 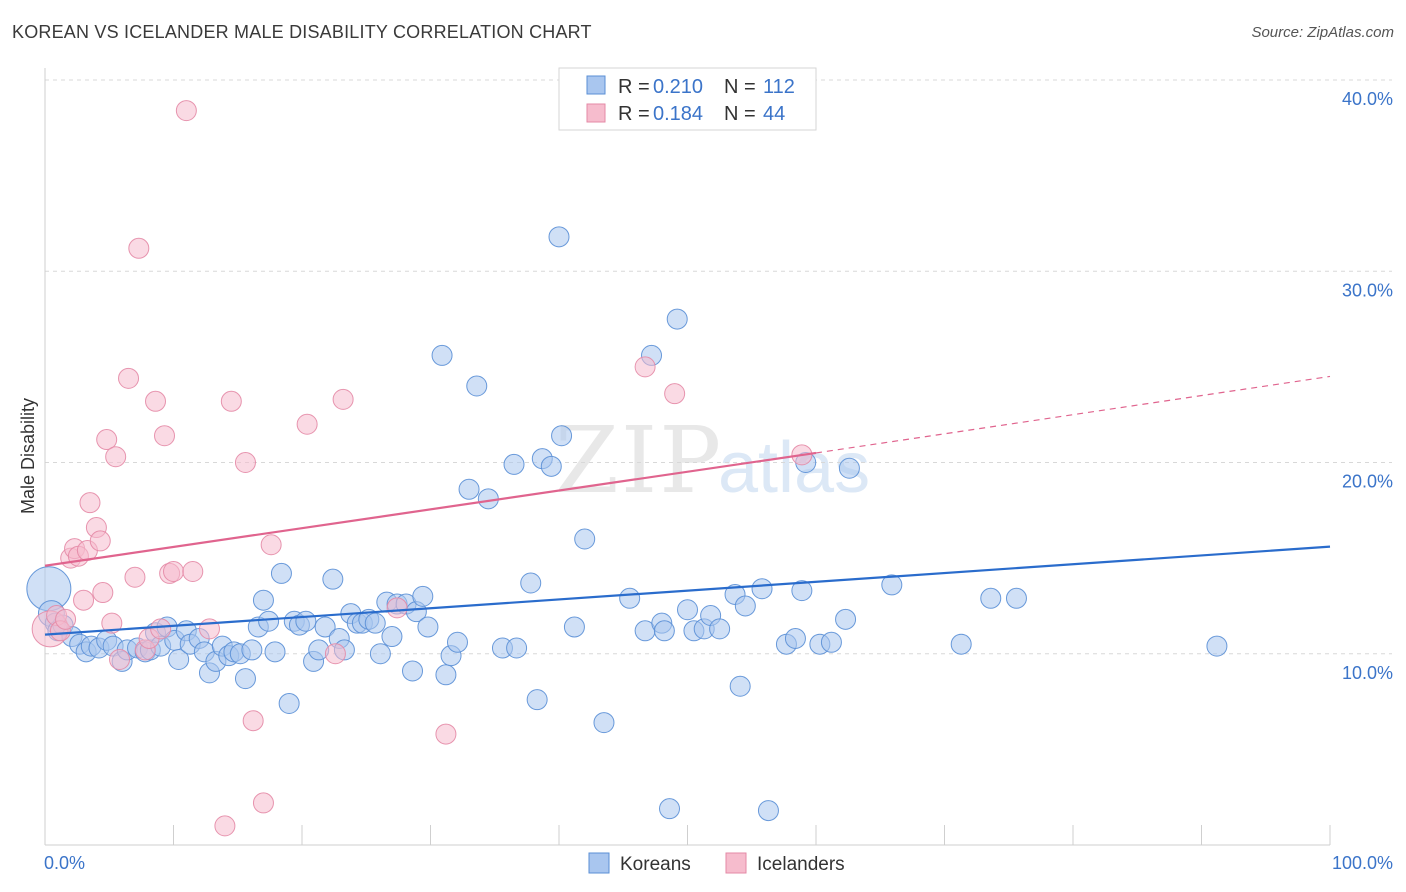 I want to click on legend-n-value-icelander: 44, so click(x=774, y=114).